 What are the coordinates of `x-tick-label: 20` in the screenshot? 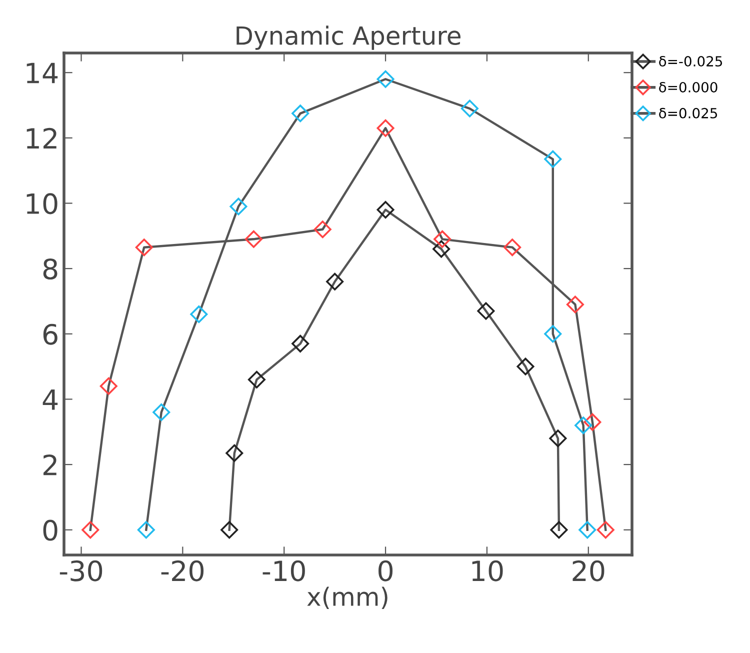 It's located at (588, 571).